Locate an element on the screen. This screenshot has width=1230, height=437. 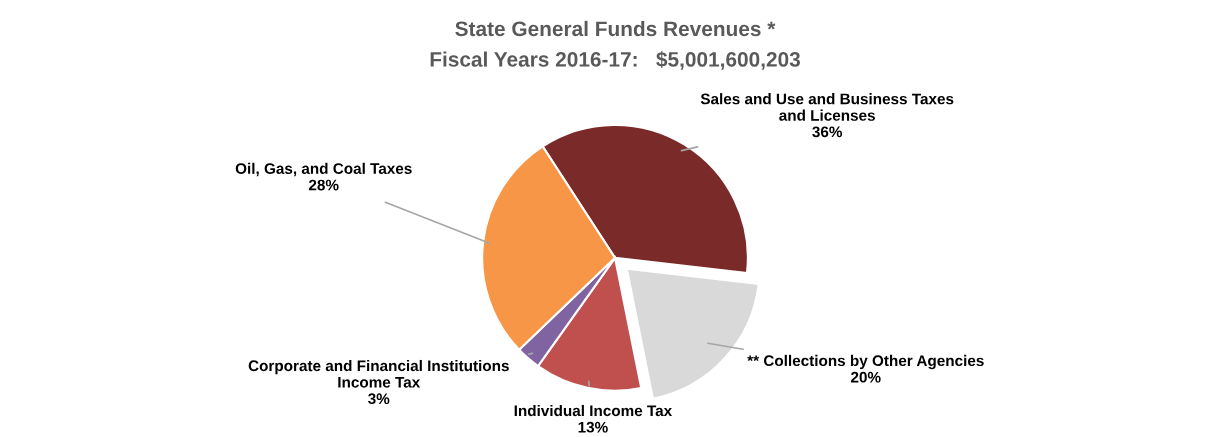
slice-label: ** Collections by Other Agencies is located at coordinates (865, 362).